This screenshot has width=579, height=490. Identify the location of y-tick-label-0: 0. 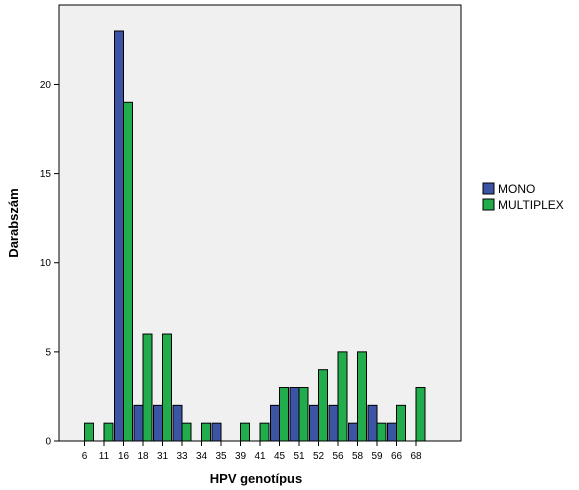
(48, 442).